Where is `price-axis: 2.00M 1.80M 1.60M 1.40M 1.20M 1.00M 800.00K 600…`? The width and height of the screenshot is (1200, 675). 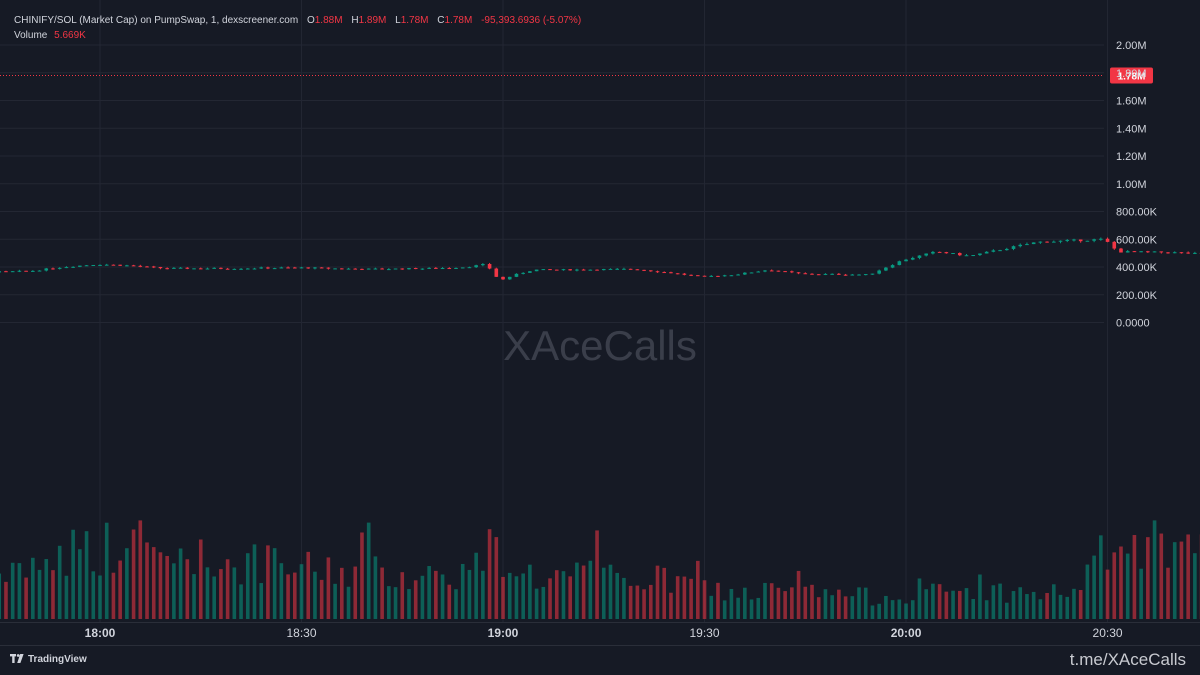
price-axis: 2.00M 1.80M 1.60M 1.40M 1.20M 1.00M 800.00K 600… is located at coordinates (1137, 185).